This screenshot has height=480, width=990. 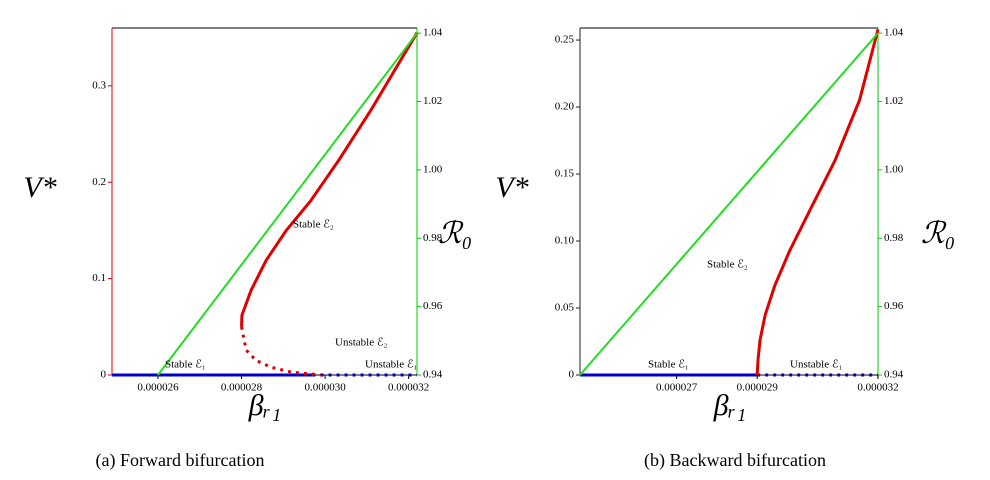 What do you see at coordinates (180, 460) in the screenshot?
I see `caption: (a) Forward bifurcation` at bounding box center [180, 460].